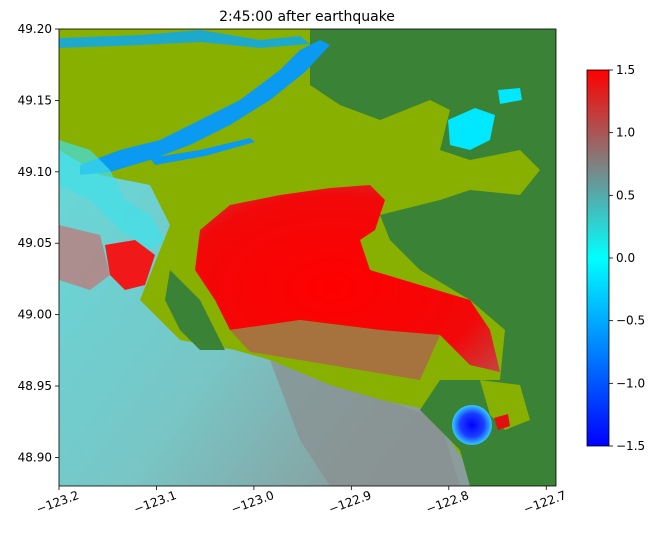 This screenshot has height=536, width=658. Describe the element at coordinates (35, 315) in the screenshot. I see `y-tick-label: 49.00` at that location.